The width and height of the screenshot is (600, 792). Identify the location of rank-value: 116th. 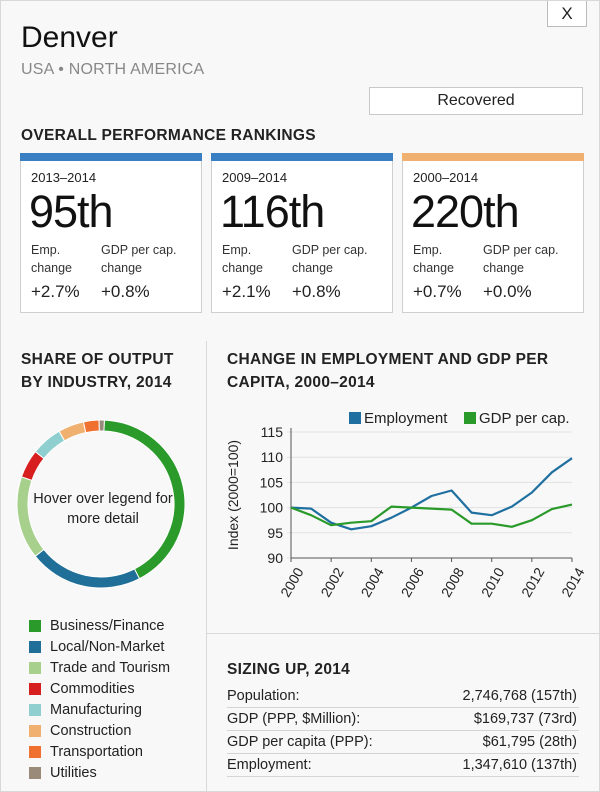
(272, 211).